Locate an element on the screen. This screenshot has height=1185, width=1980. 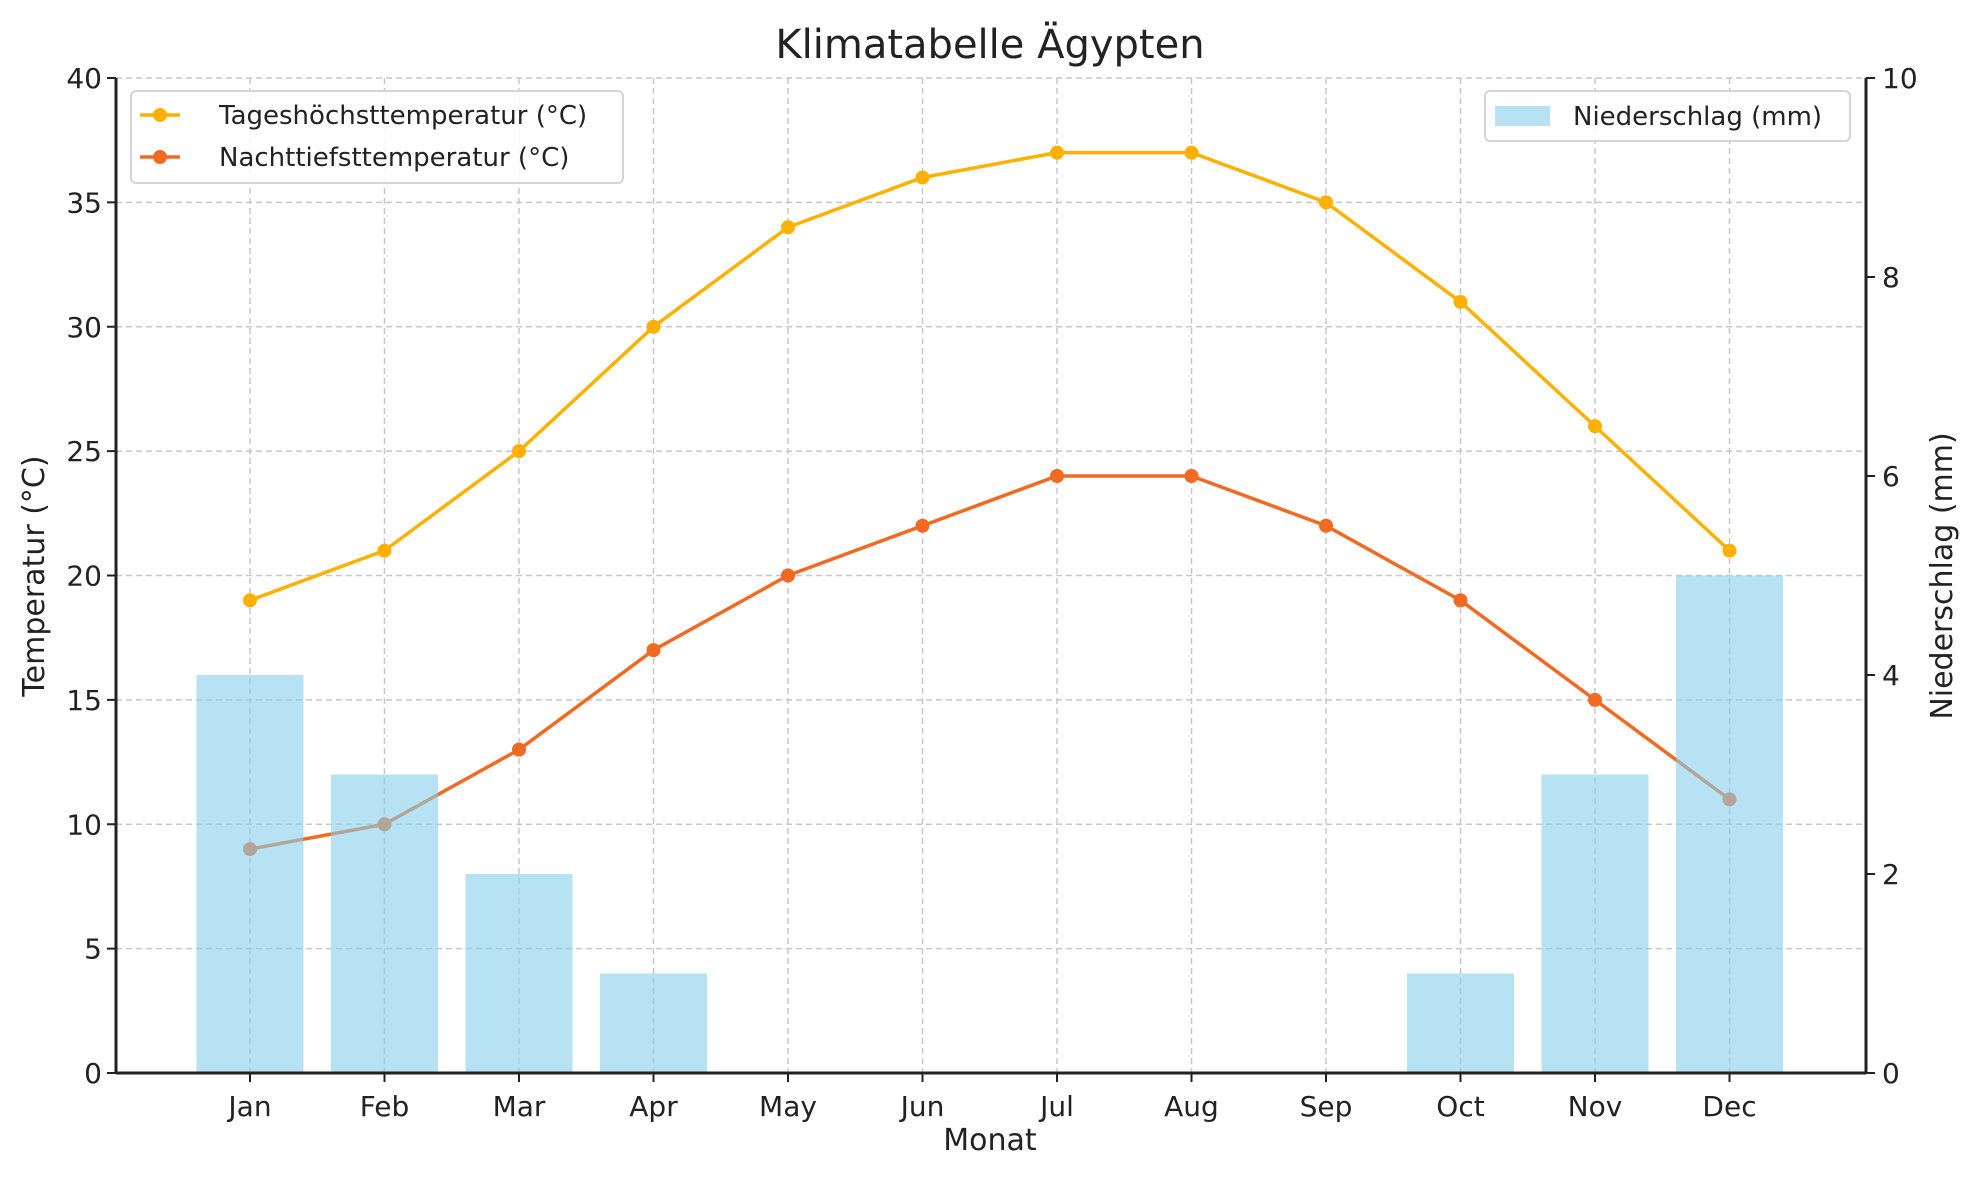
y-tick-label: 10 is located at coordinates (84, 824).